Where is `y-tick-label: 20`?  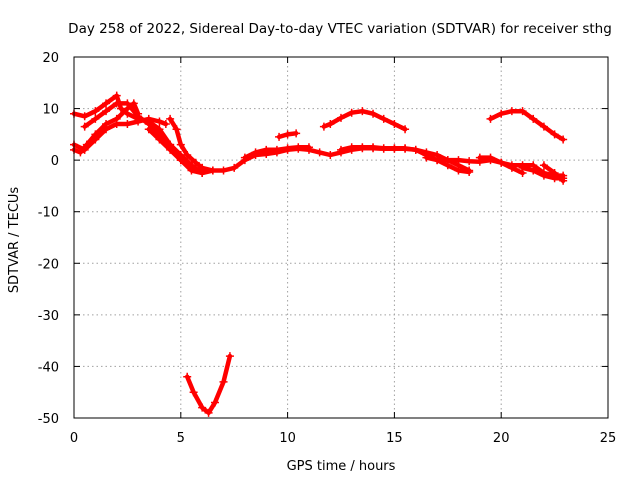 y-tick-label: 20 is located at coordinates (50, 58).